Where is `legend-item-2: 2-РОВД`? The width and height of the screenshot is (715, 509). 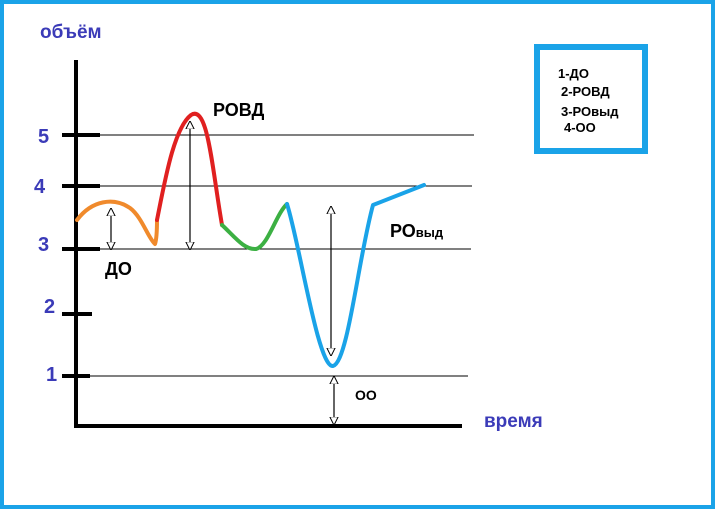
legend-item-2: 2-РОВД is located at coordinates (585, 91).